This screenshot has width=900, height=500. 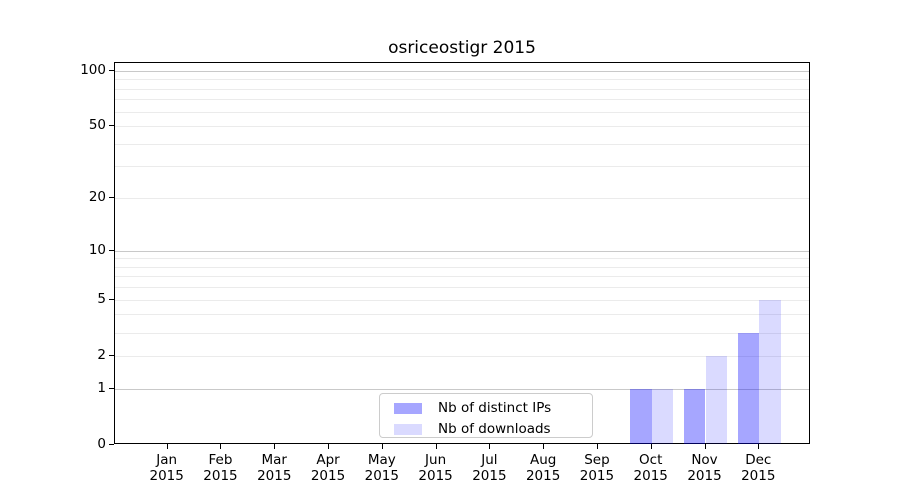 I want to click on legend-label-distinct-ips: Nb of distinct IPs, so click(x=495, y=408).